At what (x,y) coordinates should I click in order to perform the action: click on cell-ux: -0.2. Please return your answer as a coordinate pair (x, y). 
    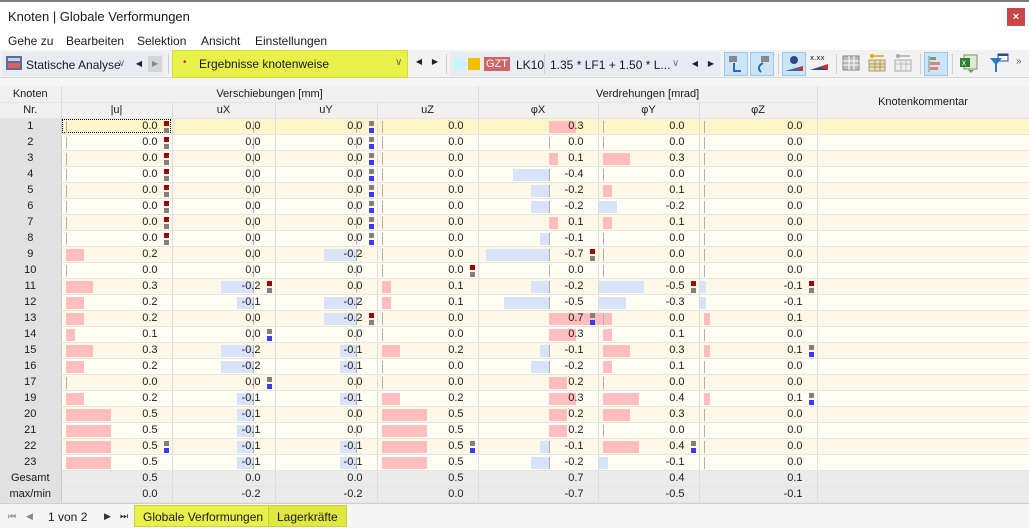
    Looking at the image, I should click on (224, 366).